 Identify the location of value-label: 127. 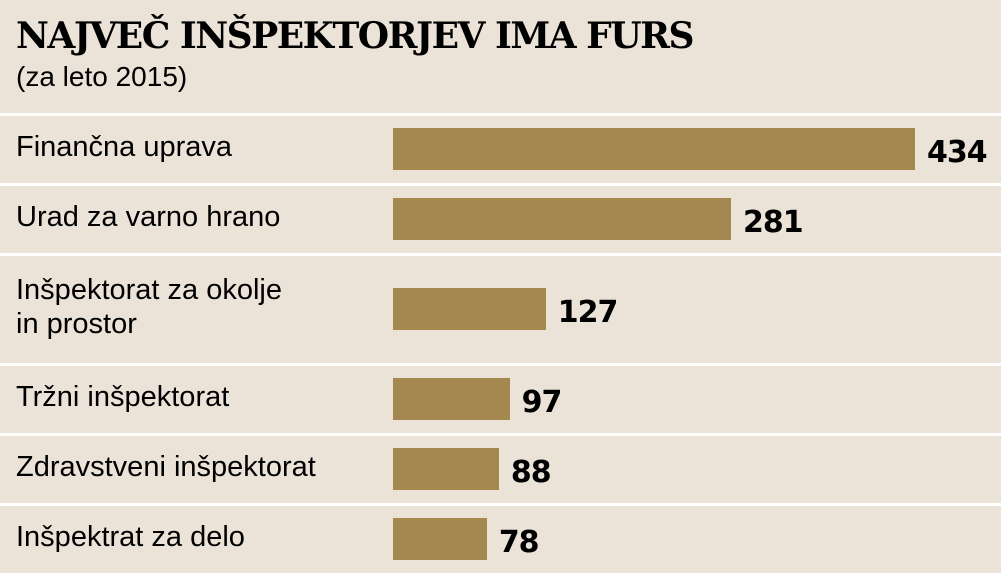
(588, 312).